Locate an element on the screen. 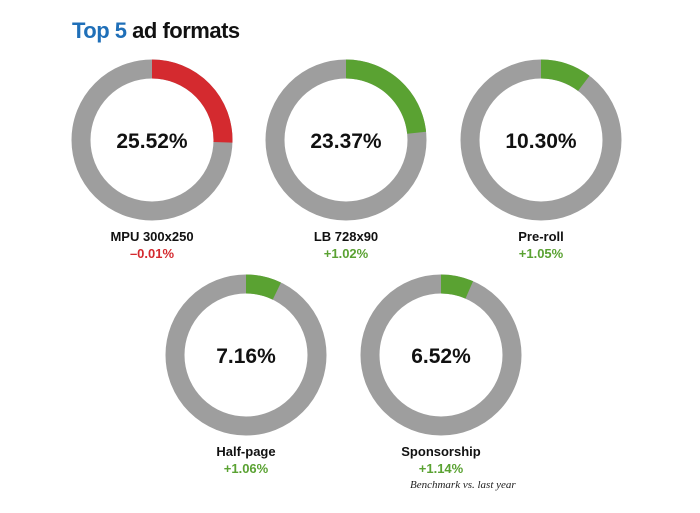 This screenshot has height=513, width=700. donut-segment-sponsorship is located at coordinates (457, 286).